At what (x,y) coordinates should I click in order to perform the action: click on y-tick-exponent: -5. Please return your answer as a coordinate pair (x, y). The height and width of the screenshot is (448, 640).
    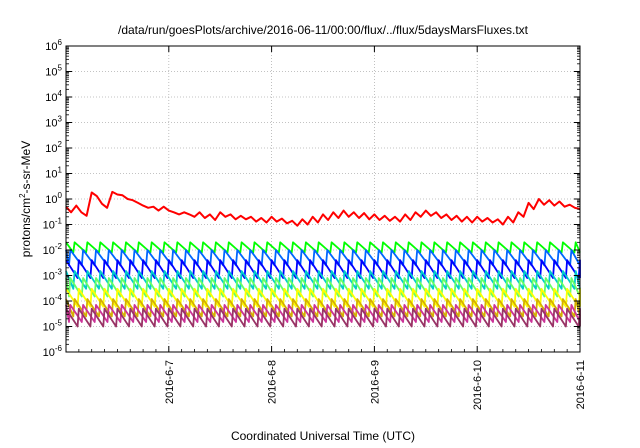
    Looking at the image, I should click on (59, 323).